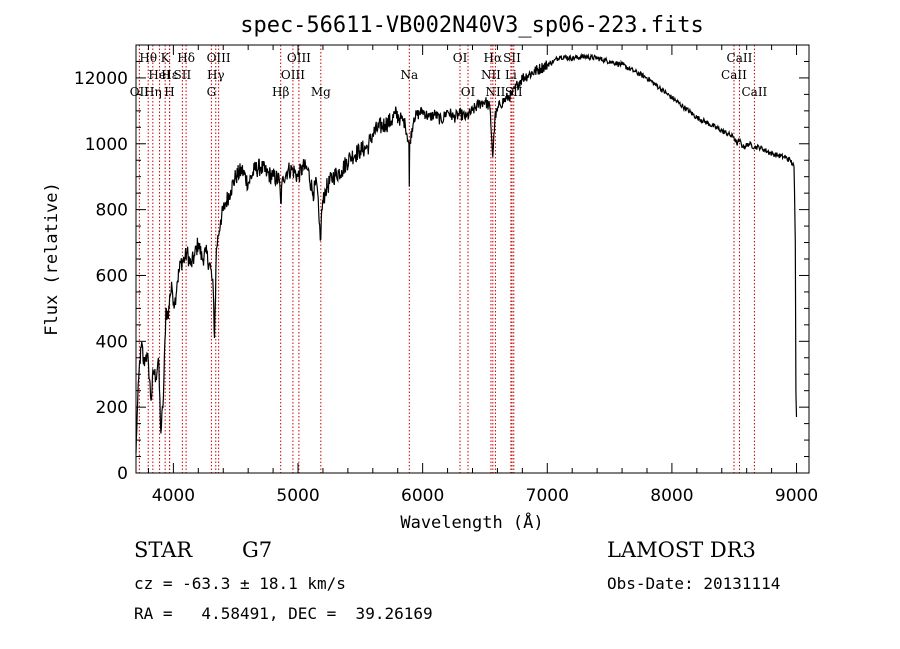 The height and width of the screenshot is (649, 900). Describe the element at coordinates (140, 92) in the screenshot. I see `line-label: OII` at that location.